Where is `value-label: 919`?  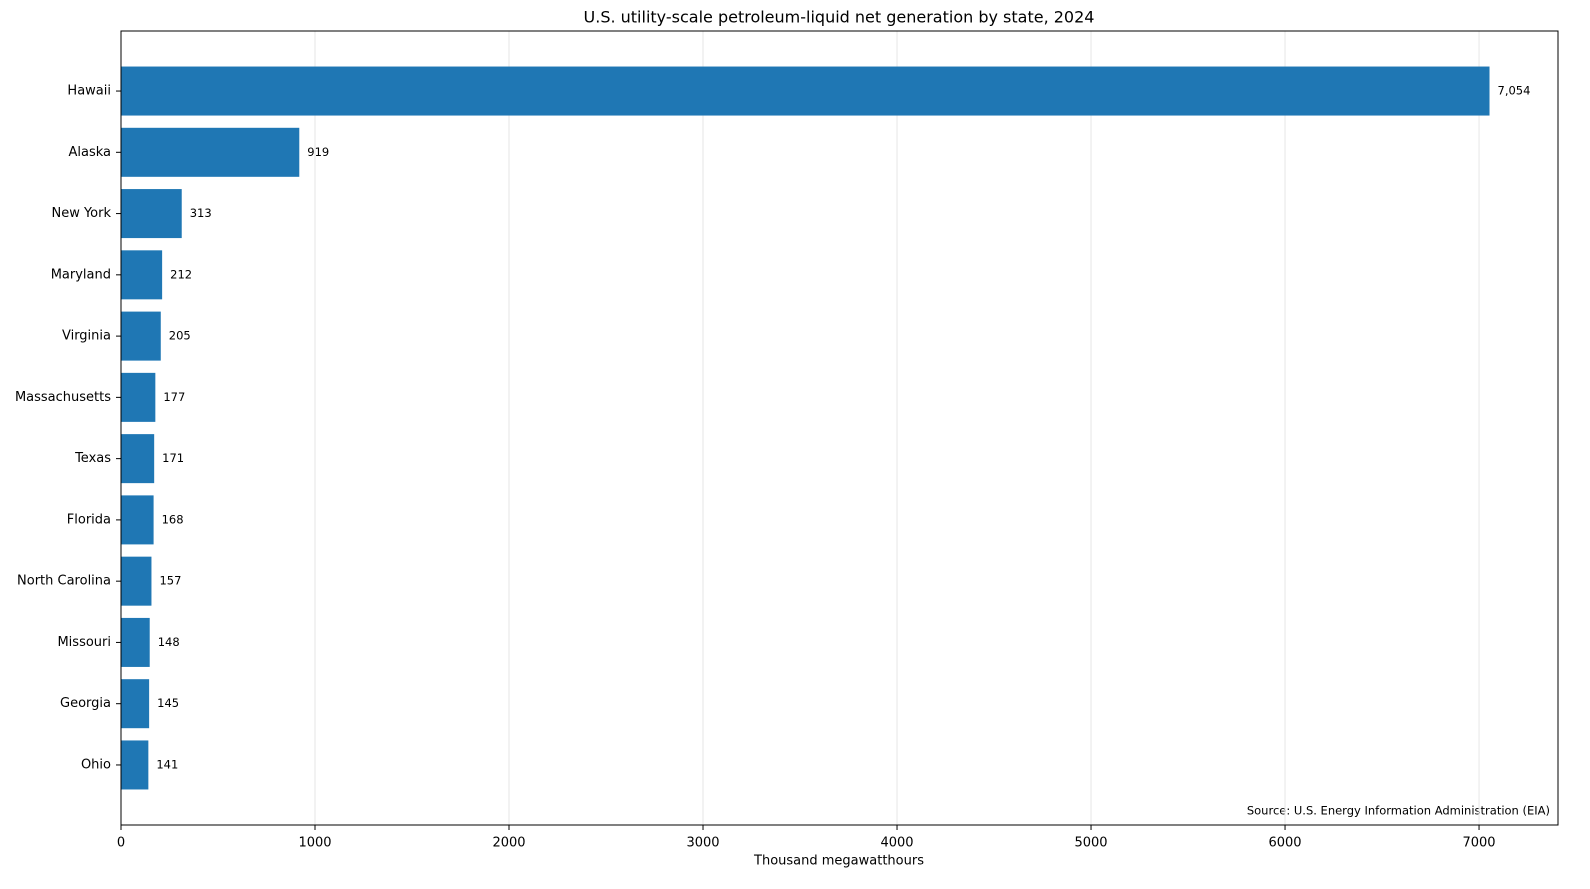
value-label: 919 is located at coordinates (318, 152).